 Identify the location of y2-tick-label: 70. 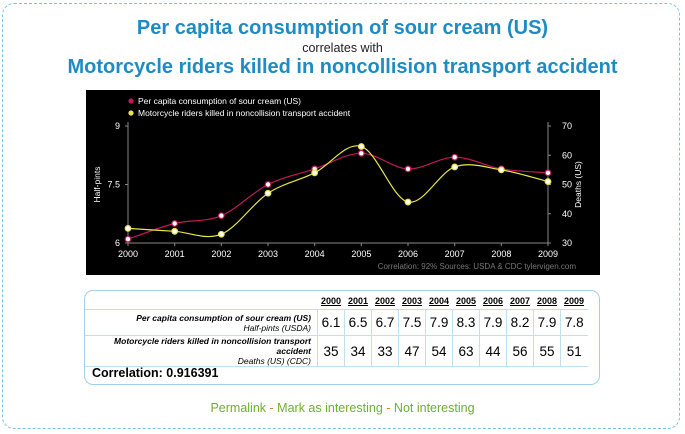
(567, 126).